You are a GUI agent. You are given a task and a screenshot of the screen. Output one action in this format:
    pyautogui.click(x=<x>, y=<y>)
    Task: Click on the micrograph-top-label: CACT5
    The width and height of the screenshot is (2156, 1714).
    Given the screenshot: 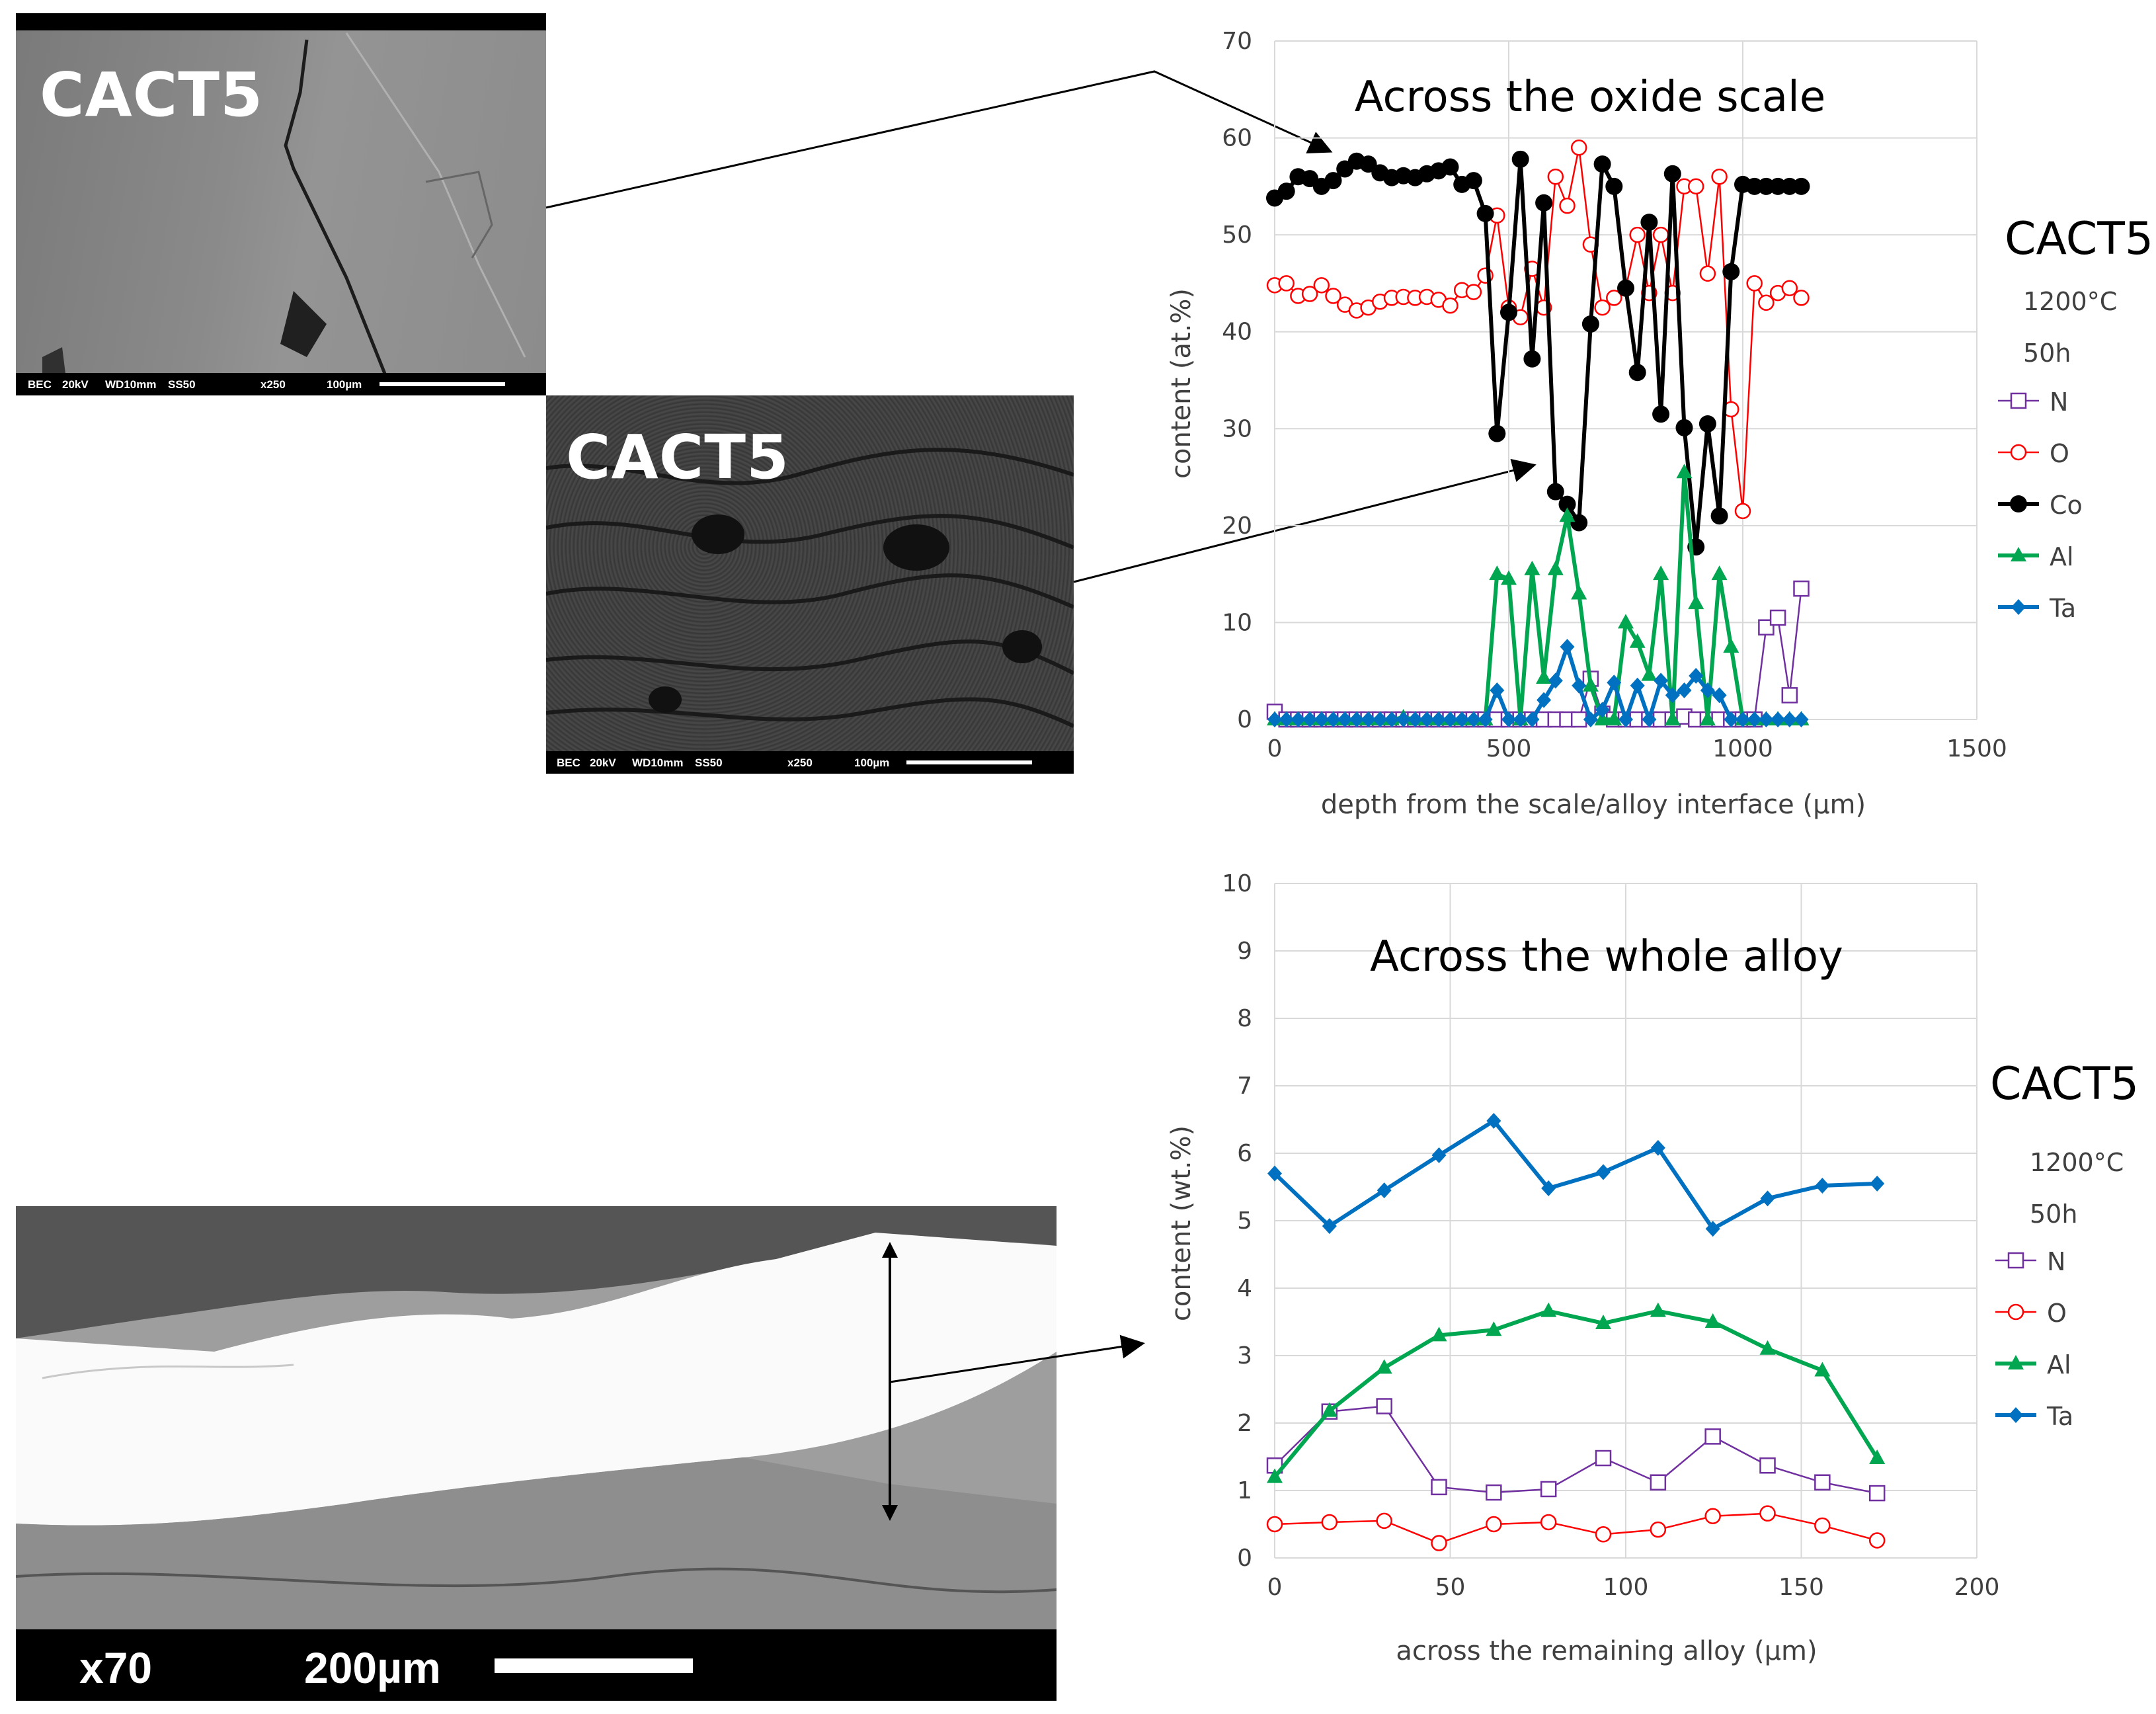 What is the action you would take?
    pyautogui.click(x=152, y=95)
    